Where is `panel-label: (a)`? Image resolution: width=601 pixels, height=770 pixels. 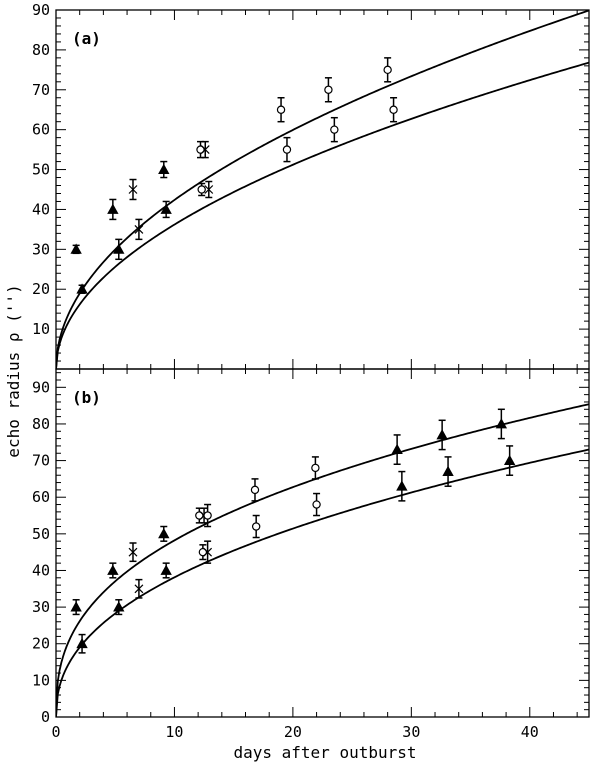
panel-label: (a) is located at coordinates (86, 38).